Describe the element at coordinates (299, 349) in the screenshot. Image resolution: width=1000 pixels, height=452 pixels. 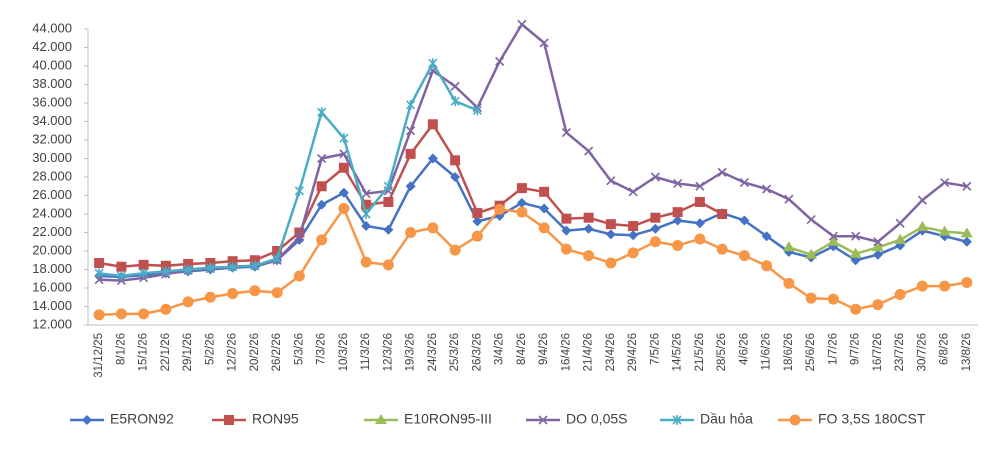
I see `x-tick-label: 5/3/26` at that location.